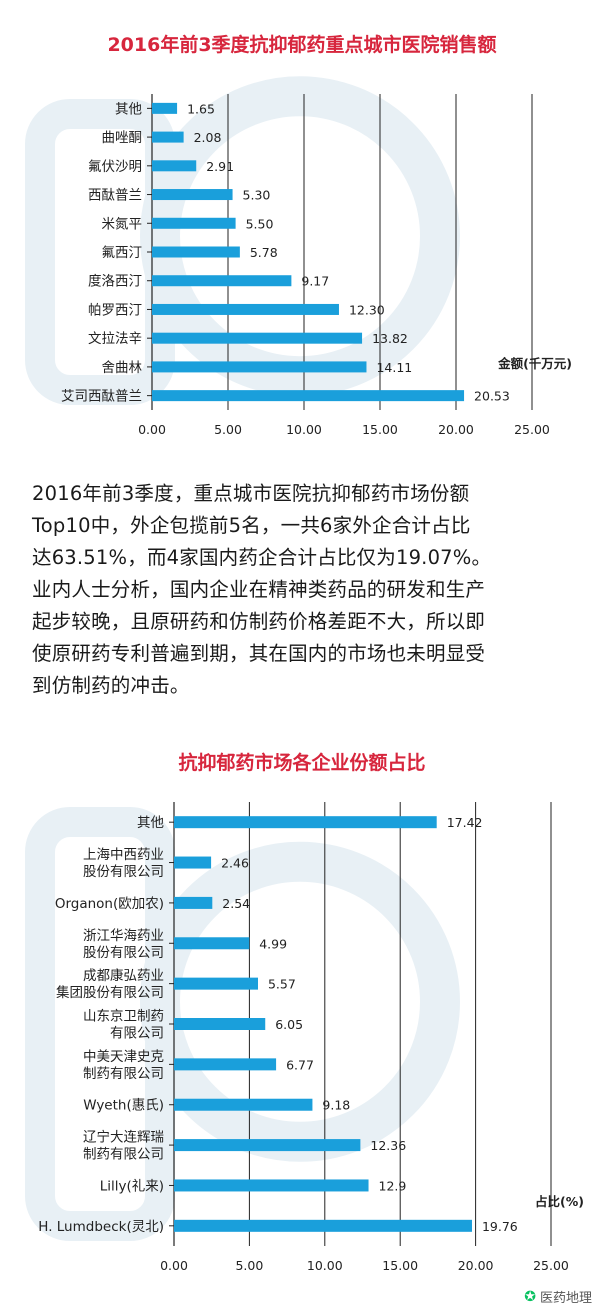  I want to click on category-label: 舍曲林, so click(122, 368).